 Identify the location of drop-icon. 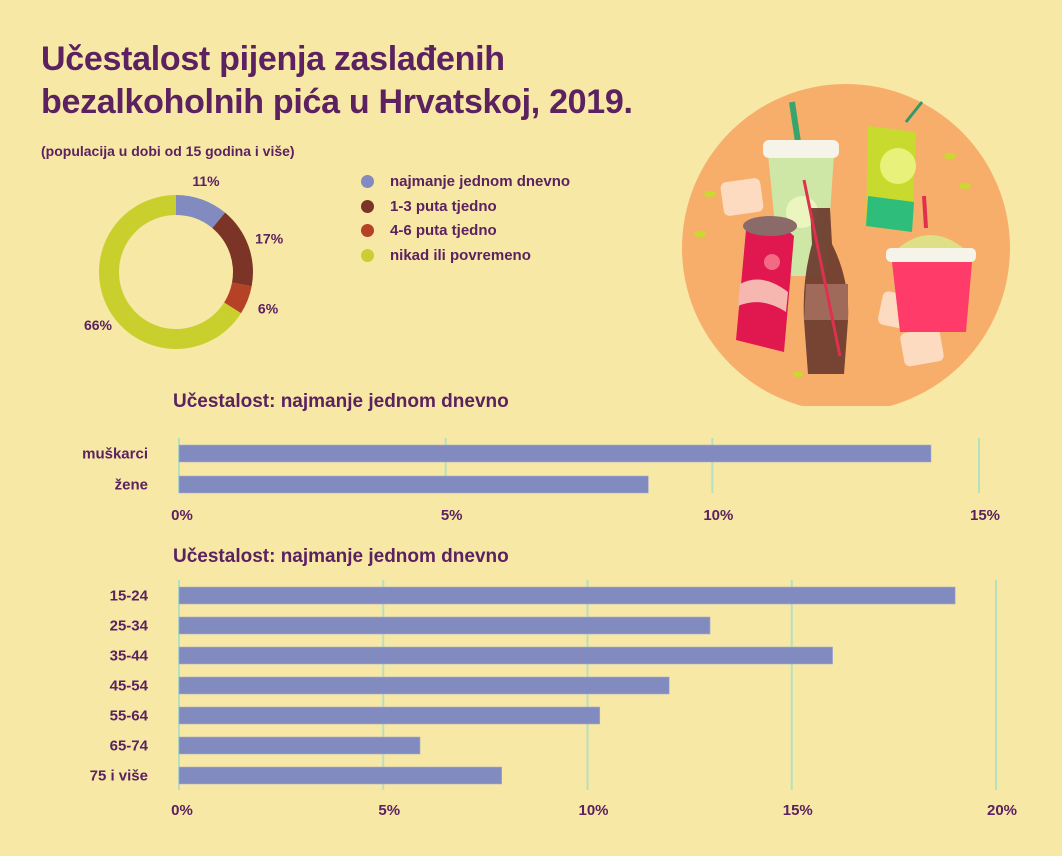
(832, 265).